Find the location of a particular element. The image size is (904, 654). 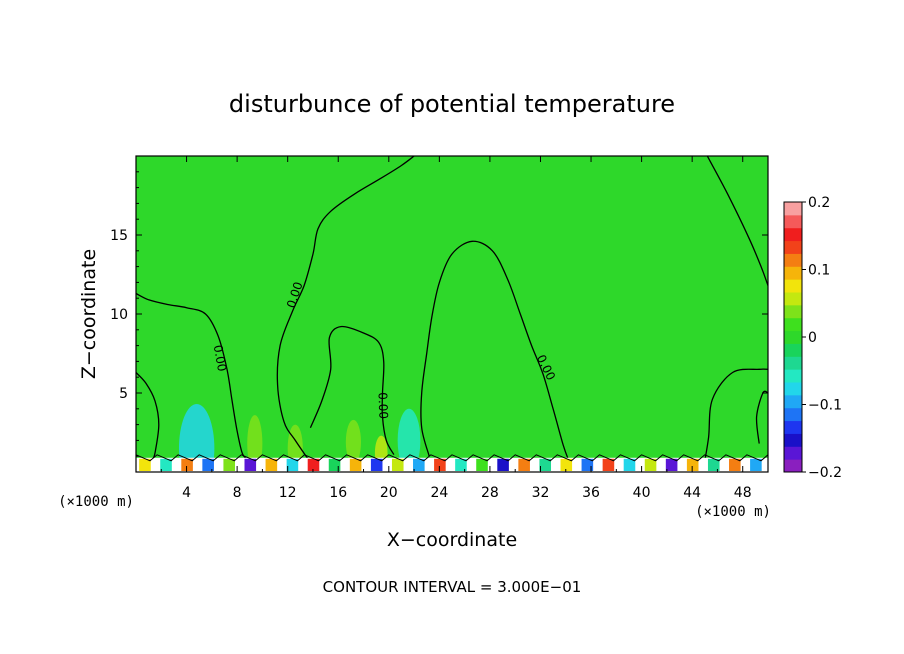

y-tick-label: 15 is located at coordinates (119, 236).